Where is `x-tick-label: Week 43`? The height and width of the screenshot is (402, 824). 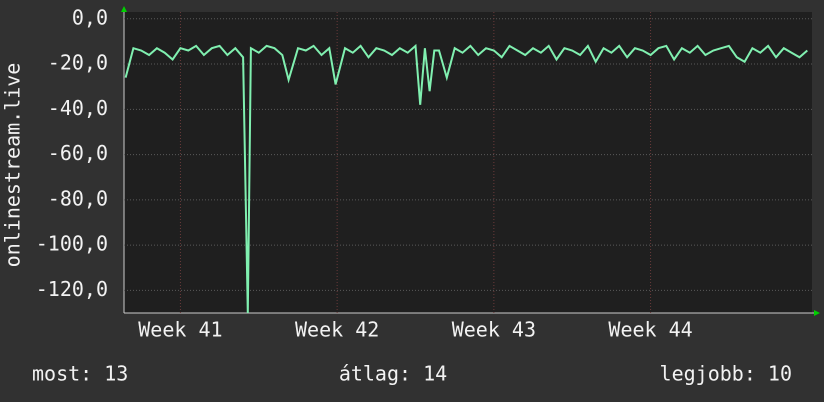 x-tick-label: Week 43 is located at coordinates (494, 330).